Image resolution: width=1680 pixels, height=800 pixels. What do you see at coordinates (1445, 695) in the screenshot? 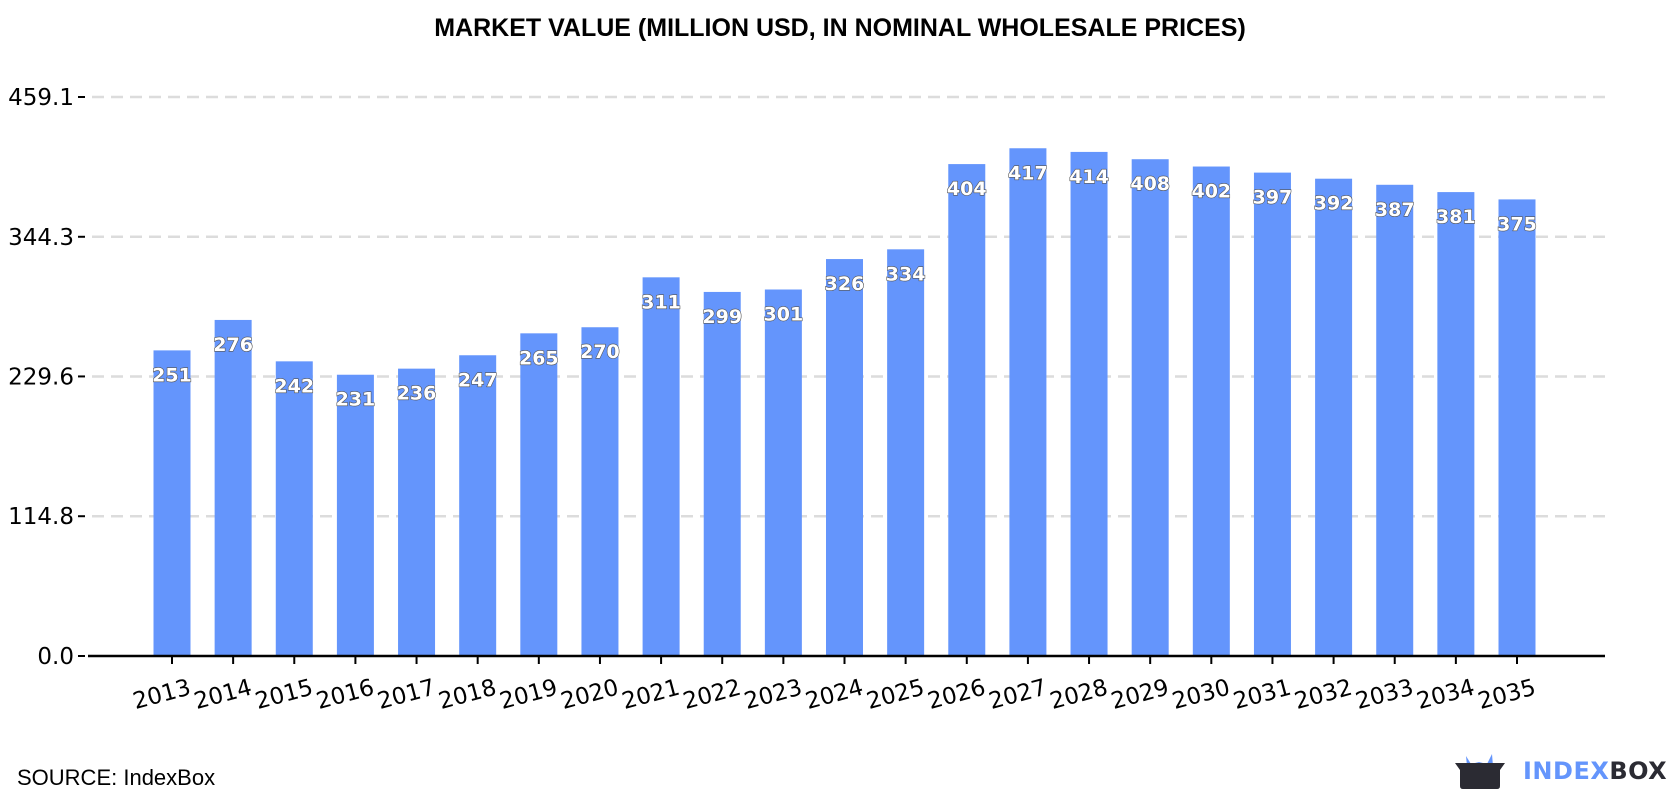
I see `x-tick-label: 2034` at bounding box center [1445, 695].